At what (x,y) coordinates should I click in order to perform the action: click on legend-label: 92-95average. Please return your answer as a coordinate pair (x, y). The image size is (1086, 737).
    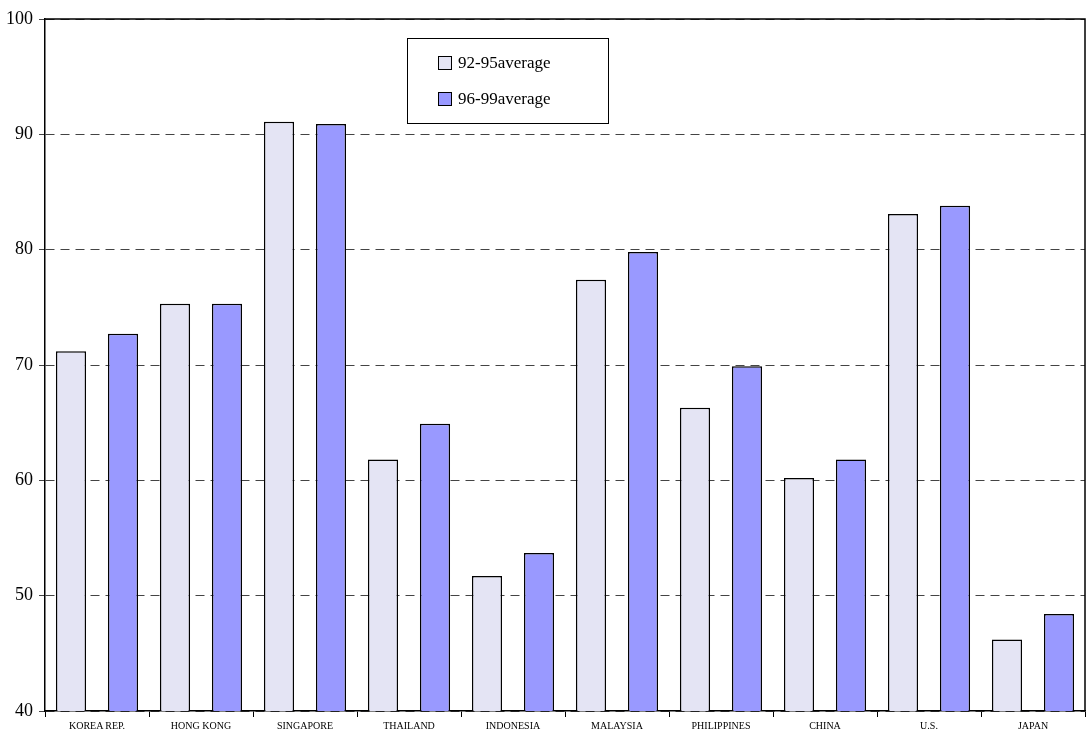
    Looking at the image, I should click on (504, 63).